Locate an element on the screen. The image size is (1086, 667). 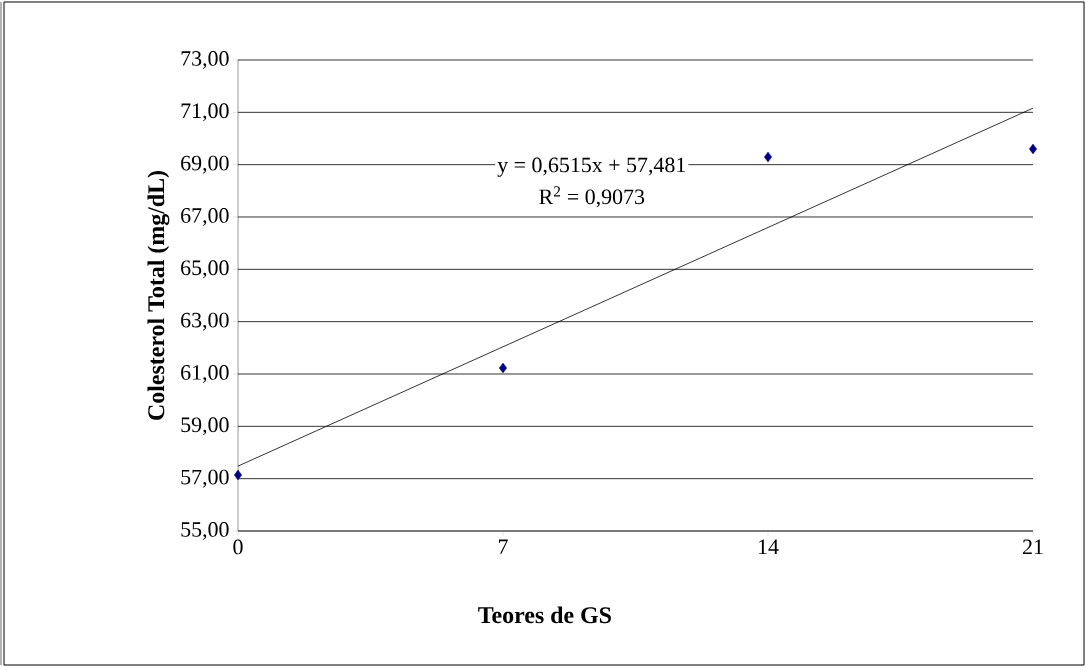
y-tick-label: 65,00 is located at coordinates (205, 269).